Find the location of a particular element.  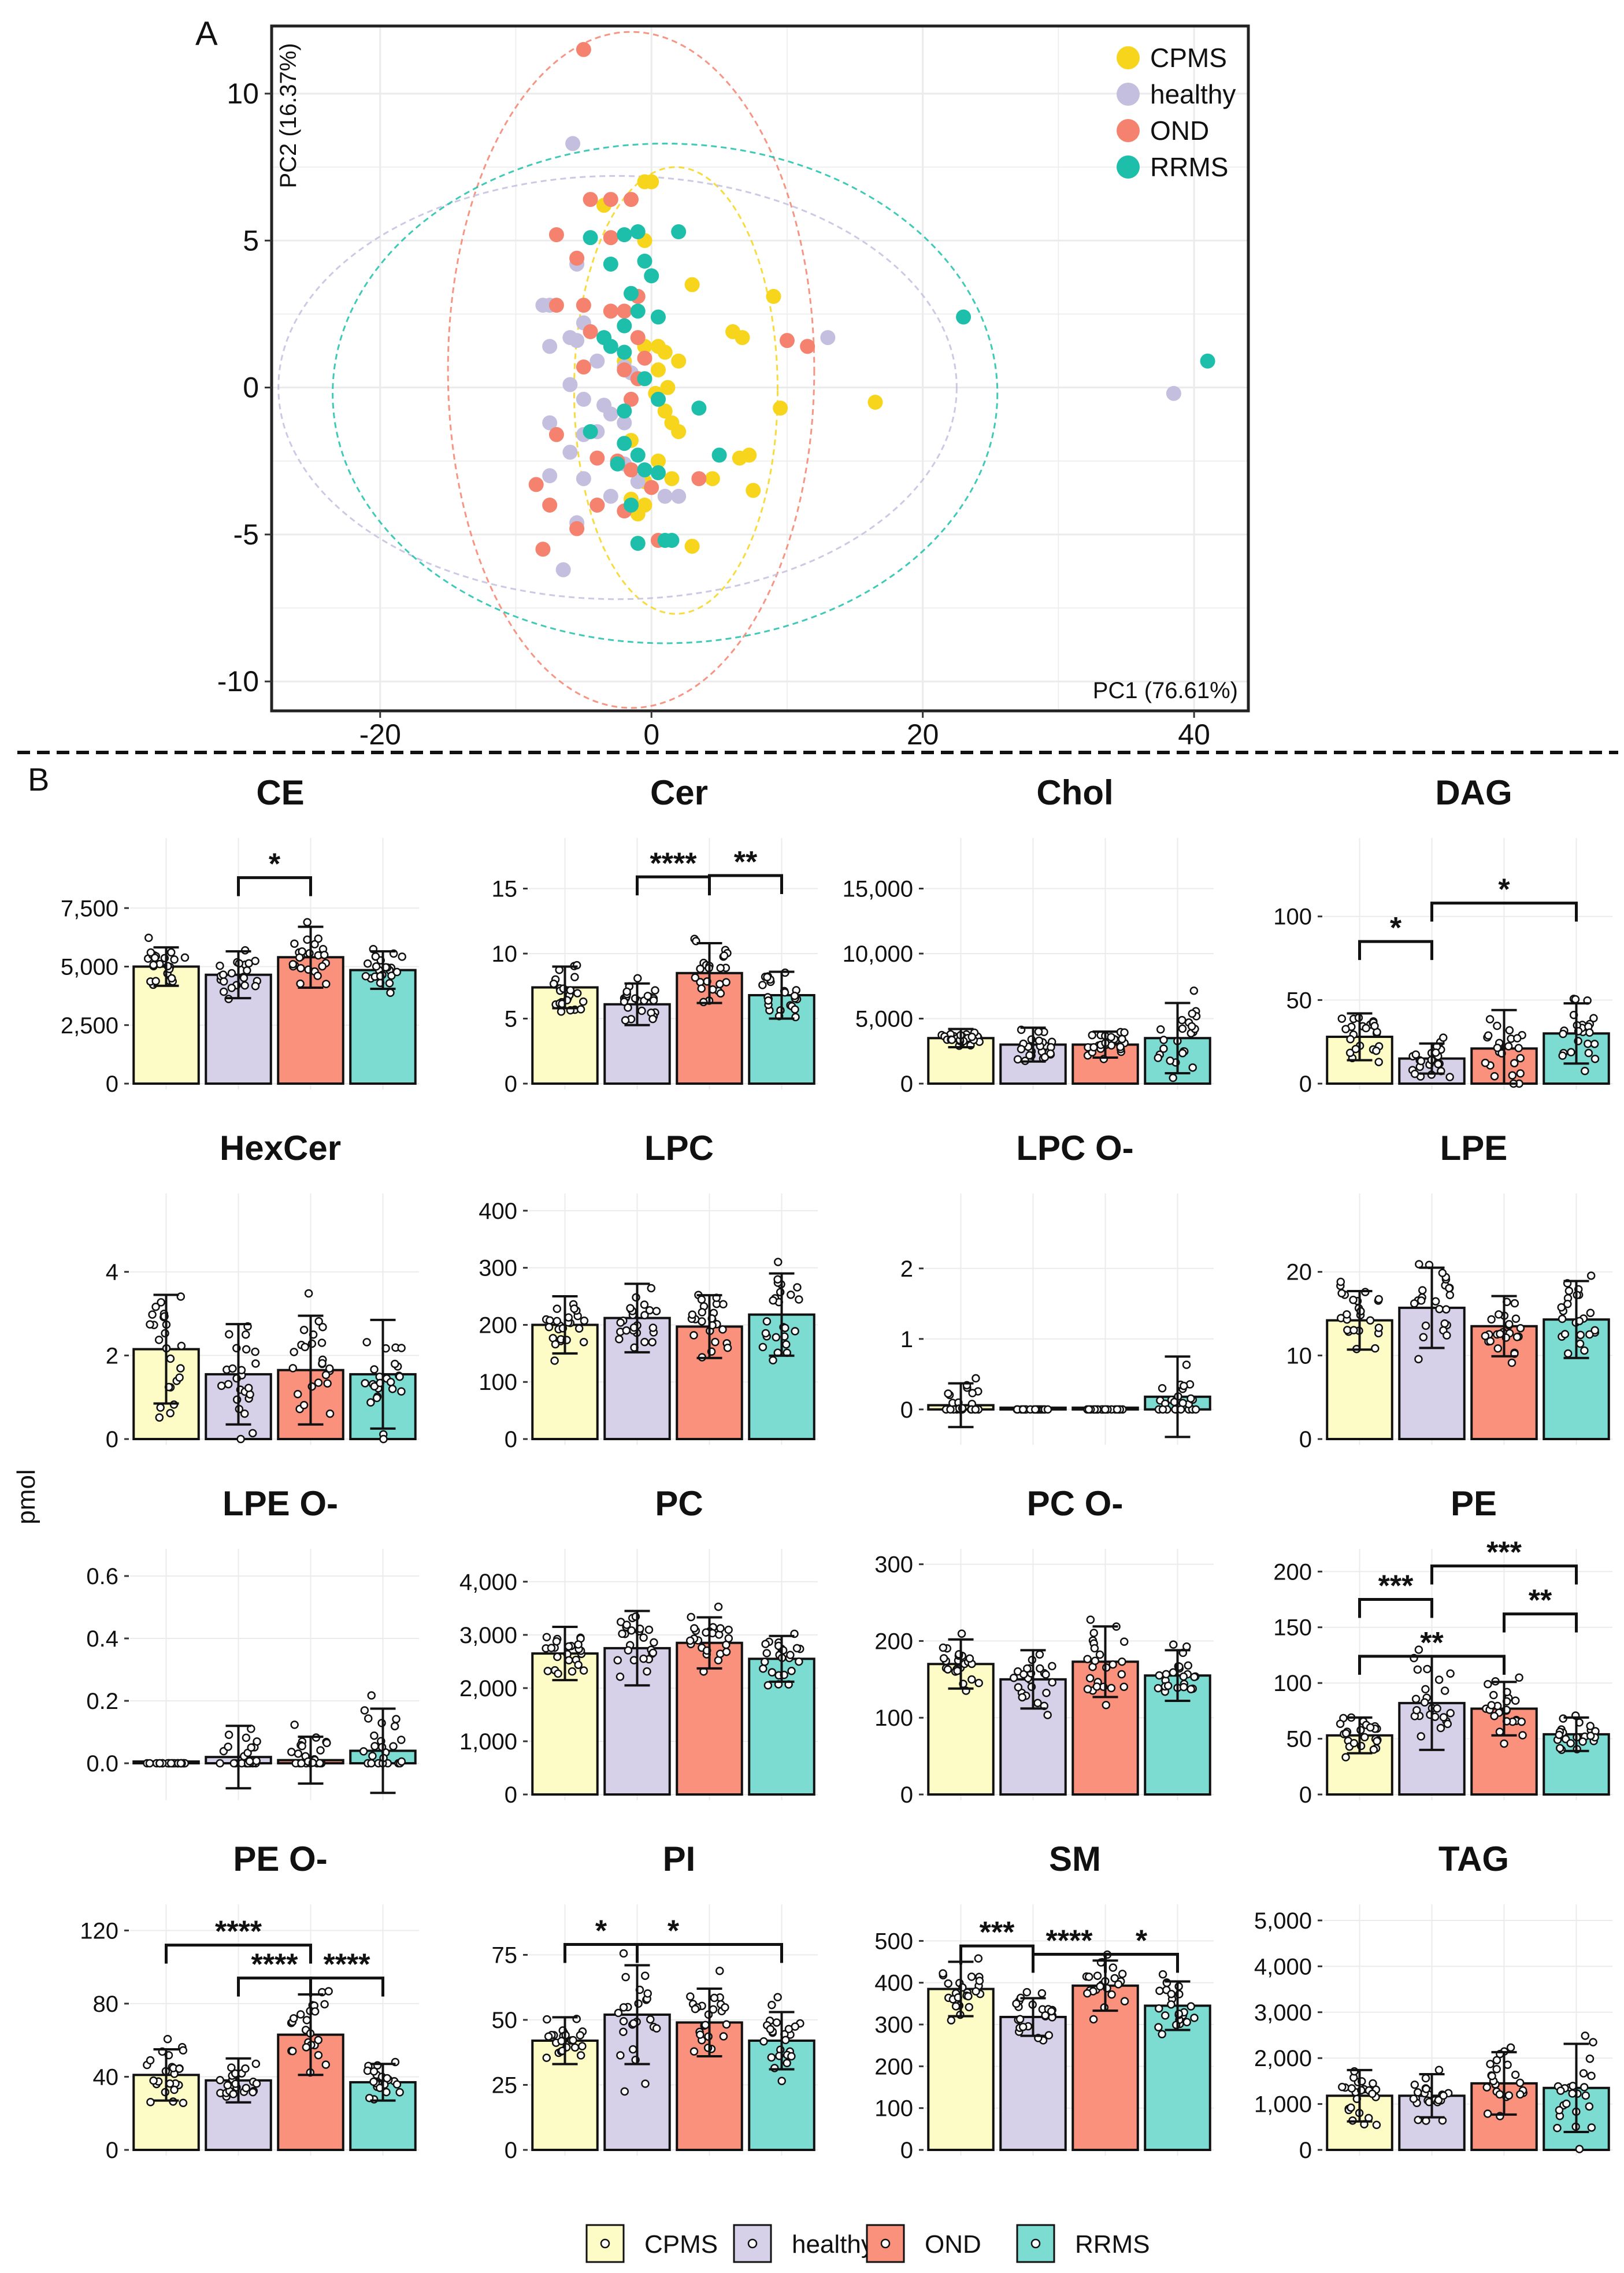

bar-chart-dag: DAG 0 50 100 * * is located at coordinates (1442, 935).